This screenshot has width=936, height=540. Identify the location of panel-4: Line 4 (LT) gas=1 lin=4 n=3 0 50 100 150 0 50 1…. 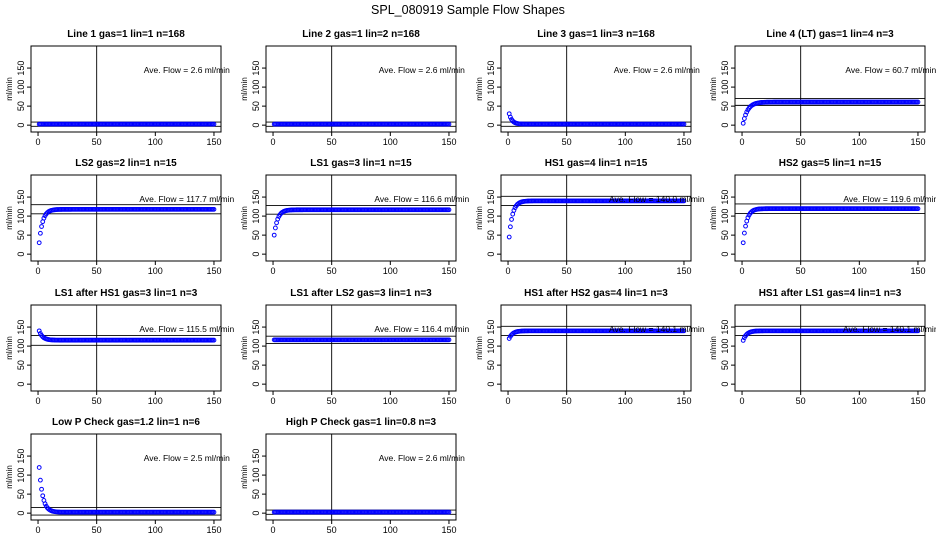
(822, 88).